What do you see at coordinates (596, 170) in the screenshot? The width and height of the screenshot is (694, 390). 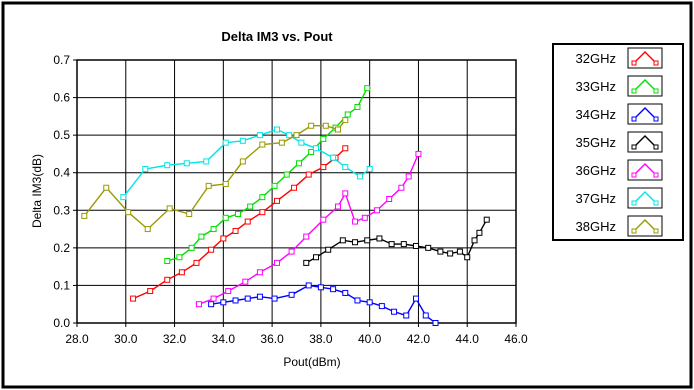 I see `legend-label-36ghz: 36GHz` at bounding box center [596, 170].